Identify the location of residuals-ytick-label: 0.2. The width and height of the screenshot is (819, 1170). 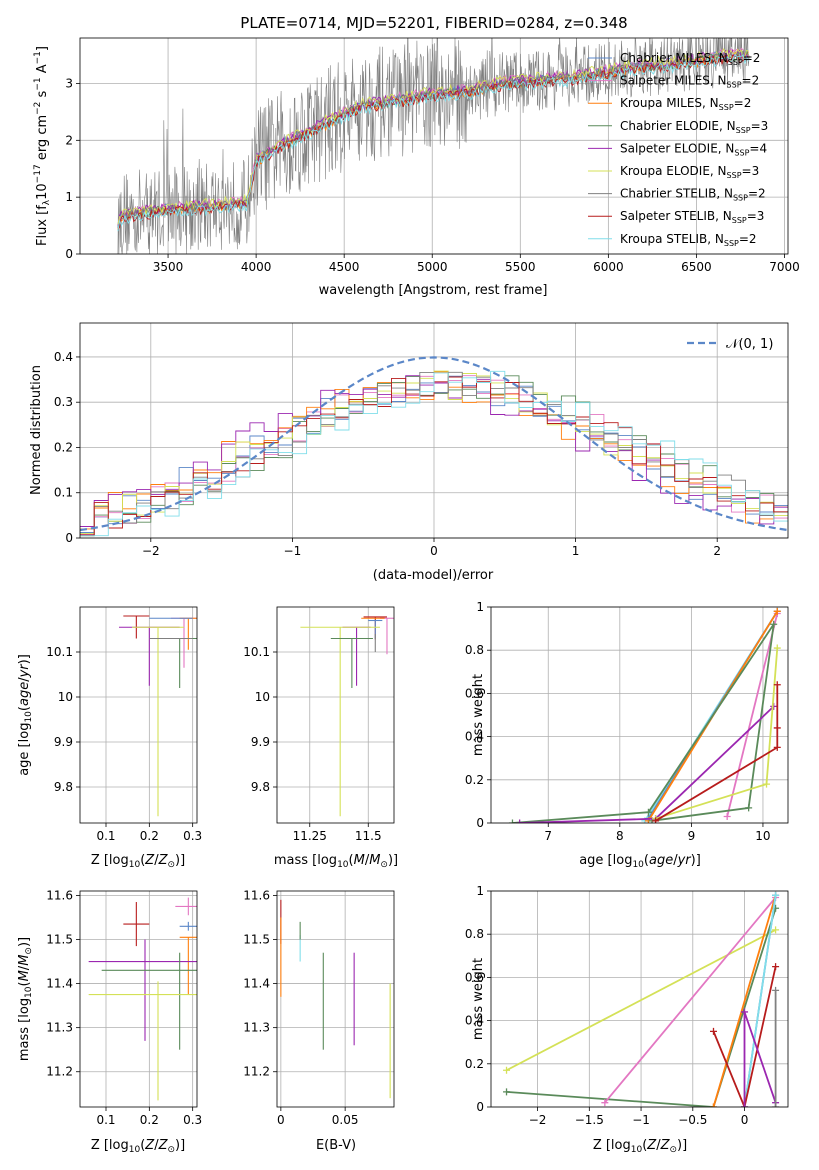
(63, 447).